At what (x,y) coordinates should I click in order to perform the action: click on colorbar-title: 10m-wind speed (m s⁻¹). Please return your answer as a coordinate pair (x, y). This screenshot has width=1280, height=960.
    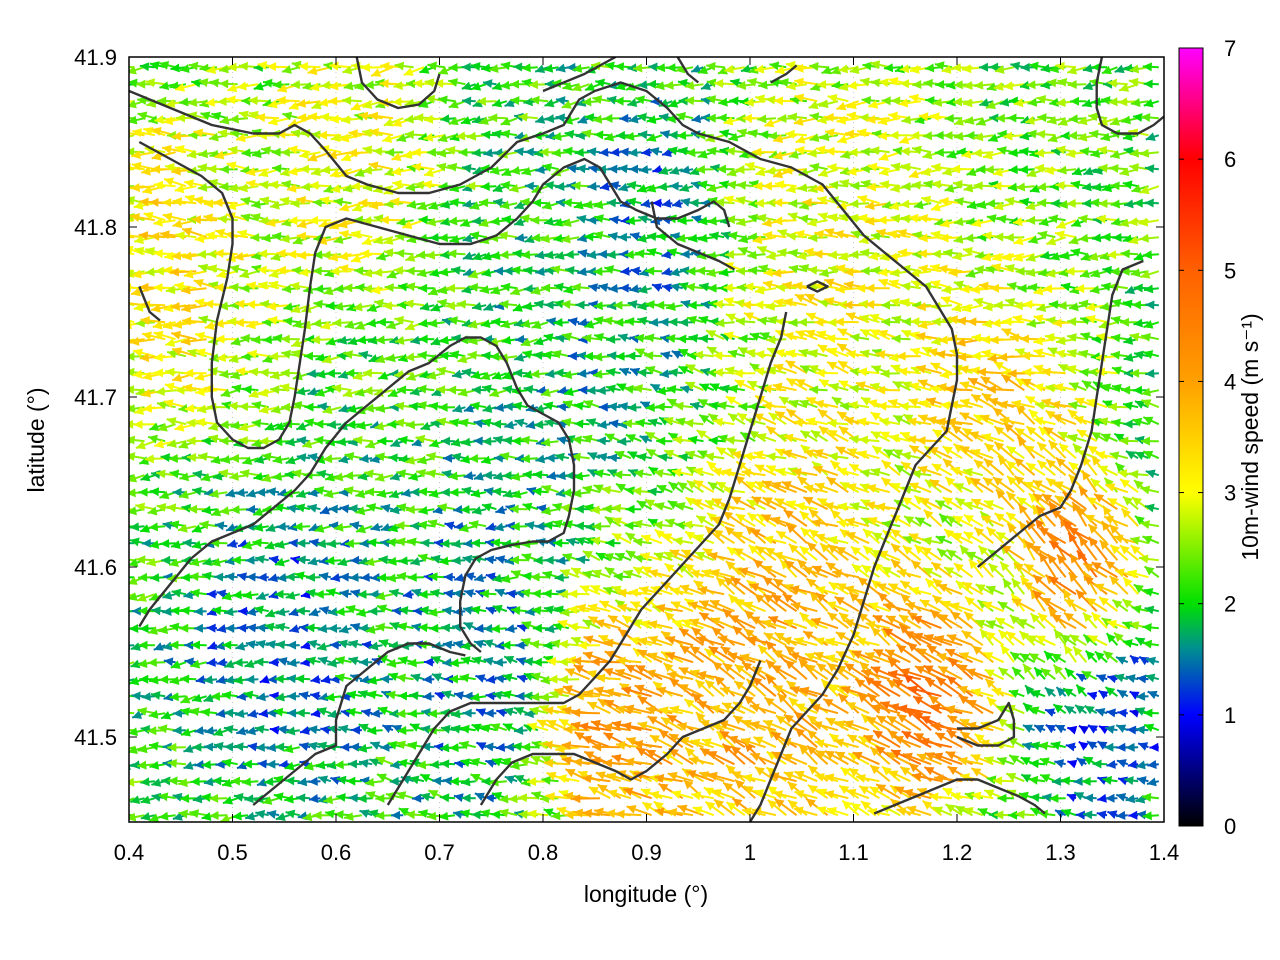
    Looking at the image, I should click on (1250, 436).